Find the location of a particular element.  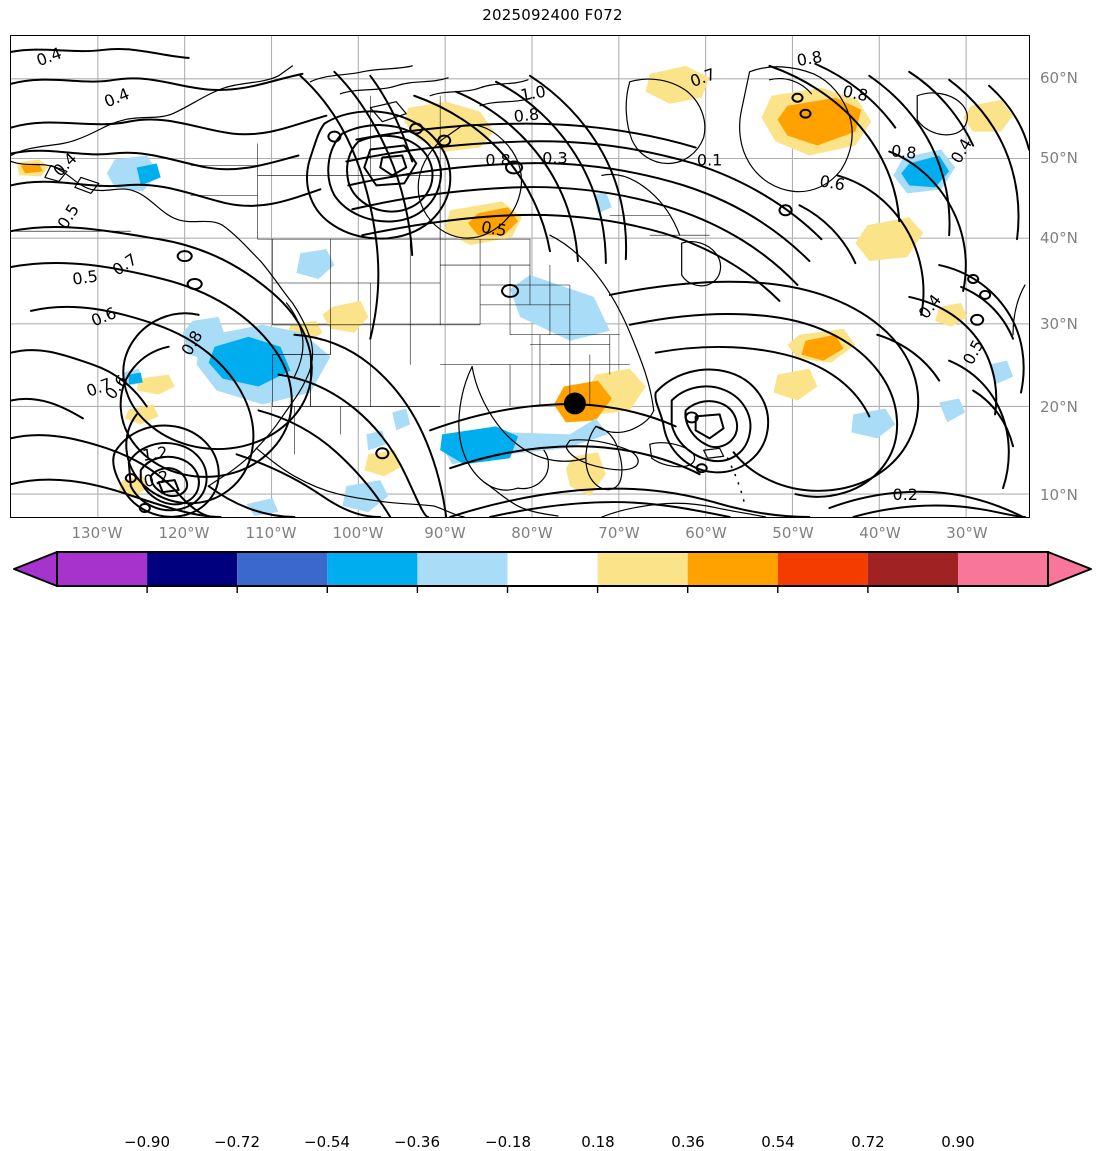

colorbar-extend-high is located at coordinates (1069, 569).